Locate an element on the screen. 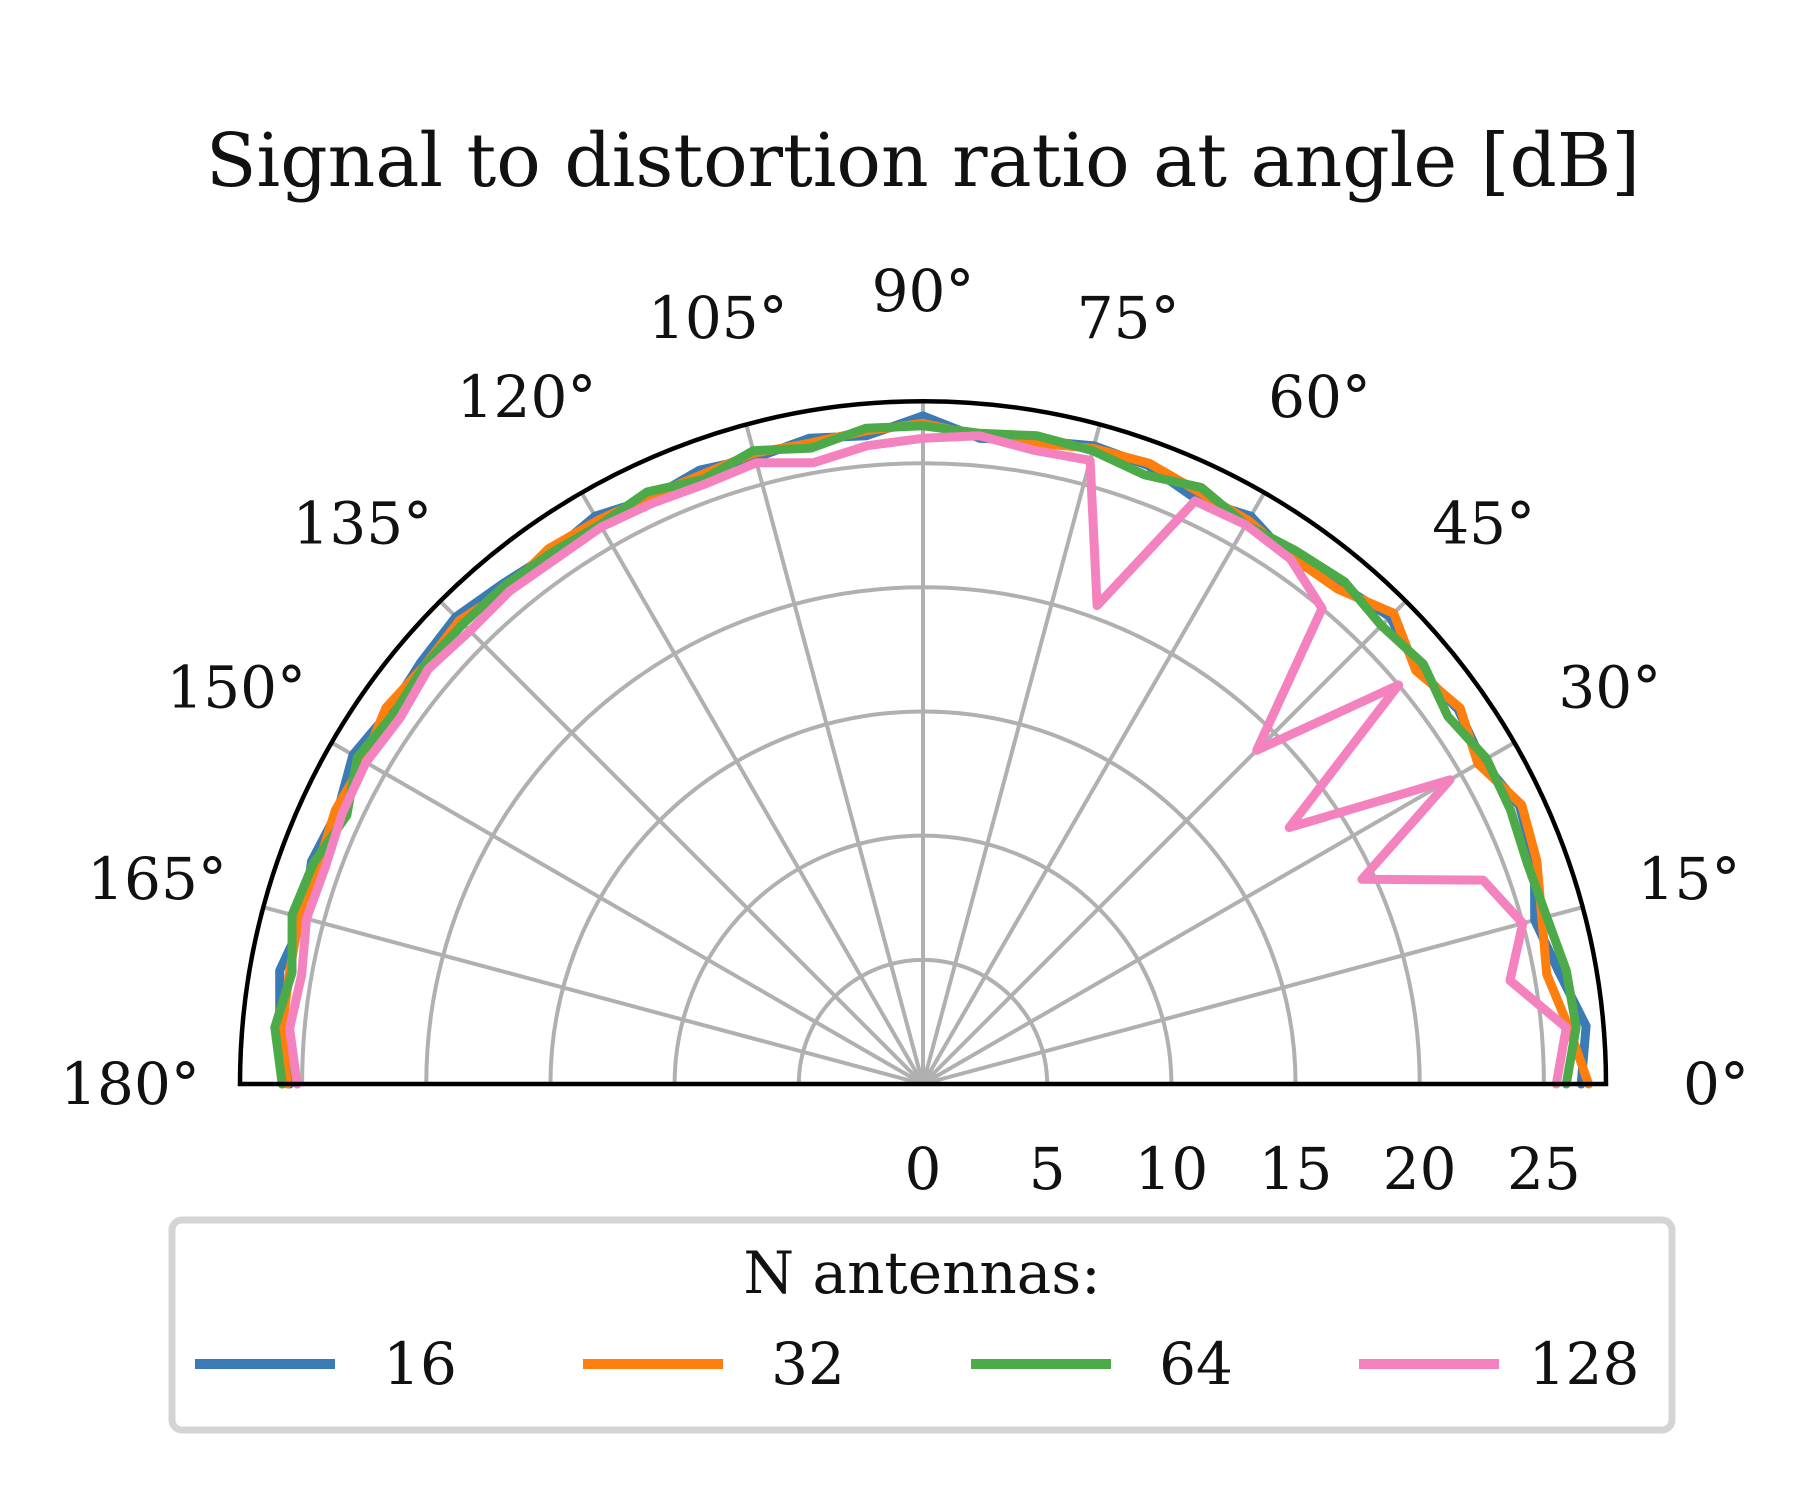  angle-tick-label: 105° is located at coordinates (718, 318).